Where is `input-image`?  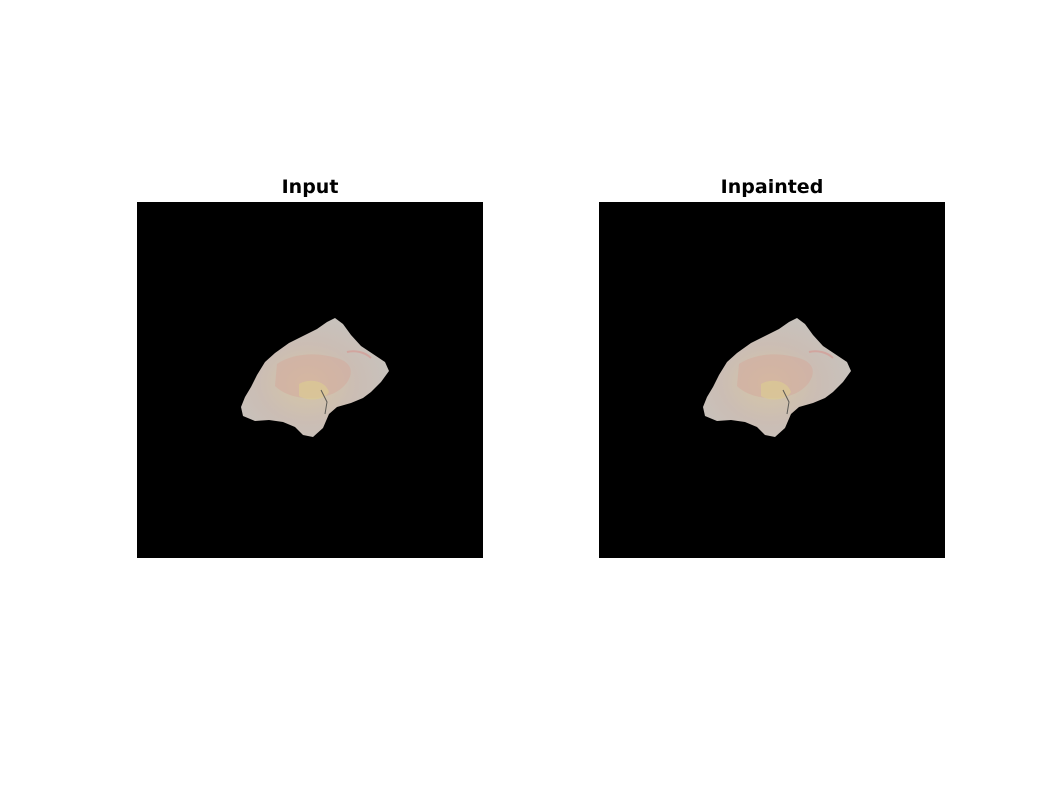
input-image is located at coordinates (310, 380).